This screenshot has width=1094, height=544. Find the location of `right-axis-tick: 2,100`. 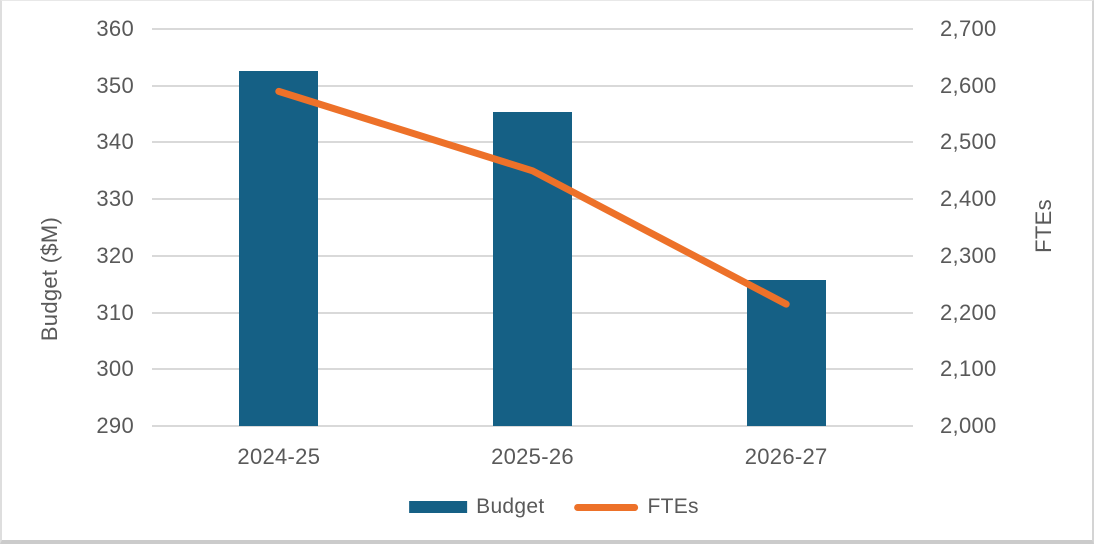

right-axis-tick: 2,100 is located at coordinates (968, 369).